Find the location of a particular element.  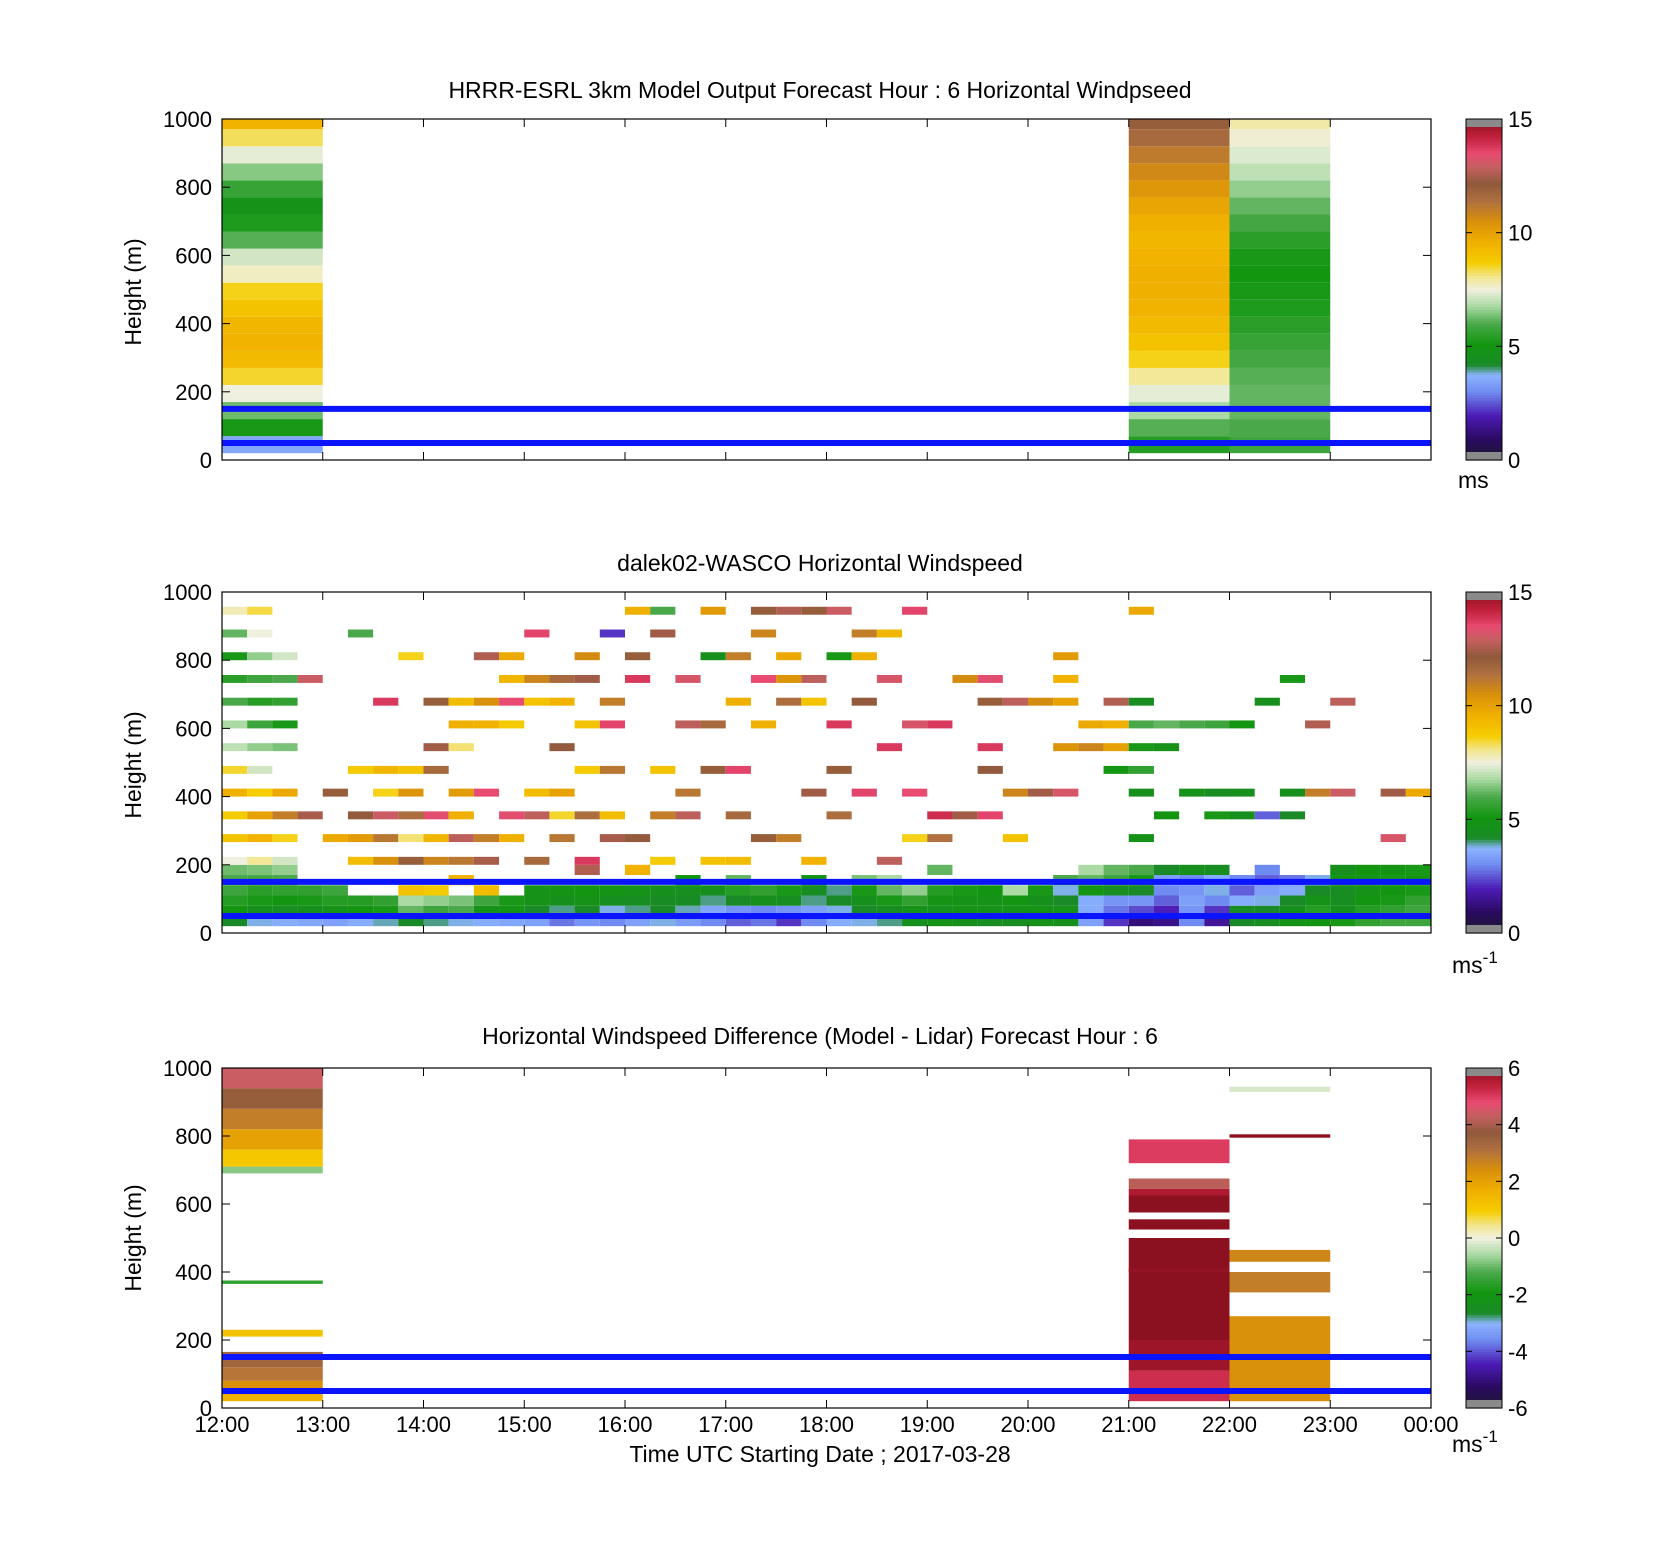

colorbar-tick-label: 5 is located at coordinates (1514, 346).